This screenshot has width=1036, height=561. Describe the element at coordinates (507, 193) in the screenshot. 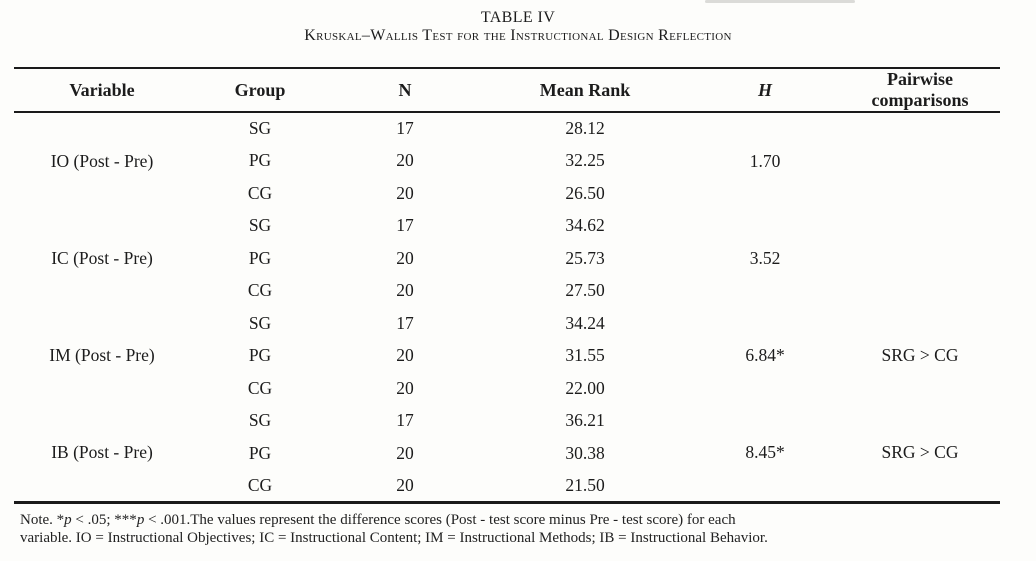

I see `table-row: CG 20 26.50` at that location.